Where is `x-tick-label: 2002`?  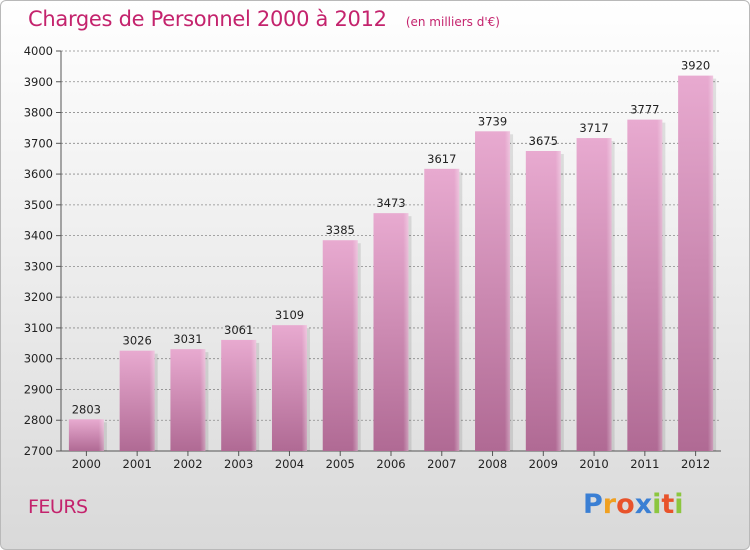
x-tick-label: 2002 is located at coordinates (187, 464).